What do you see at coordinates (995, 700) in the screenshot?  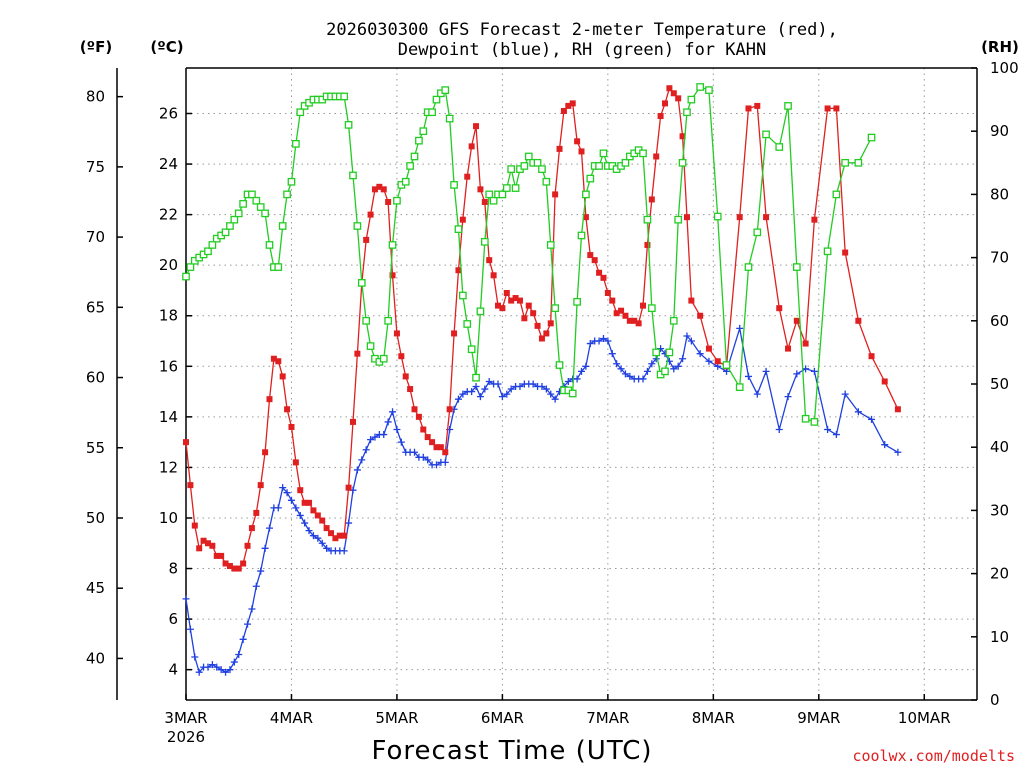 I see `rh-tick-label: 0` at bounding box center [995, 700].